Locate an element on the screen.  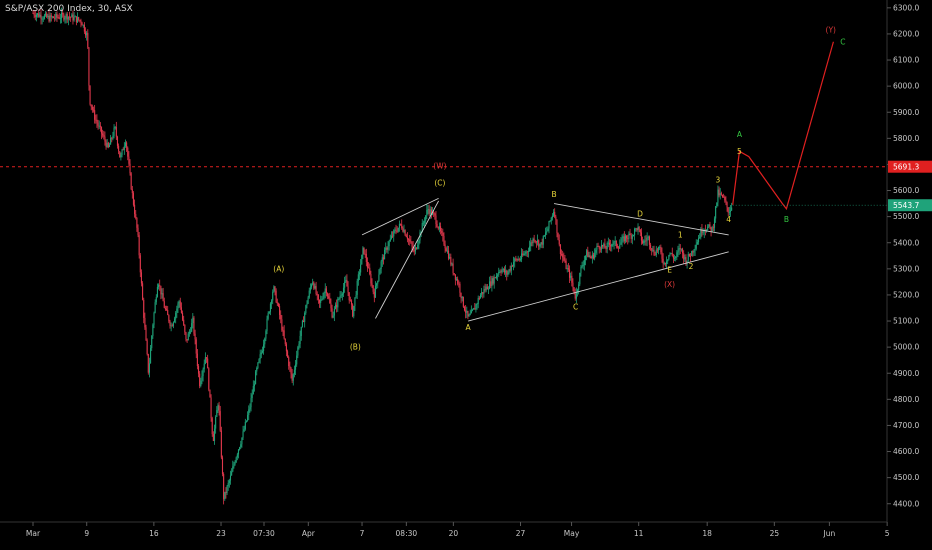
time-axis: Mar 9 16 23 07:30 Apr 7 08:30 20 27 May 11 18 25 Jun 5 is located at coordinates (445, 529).